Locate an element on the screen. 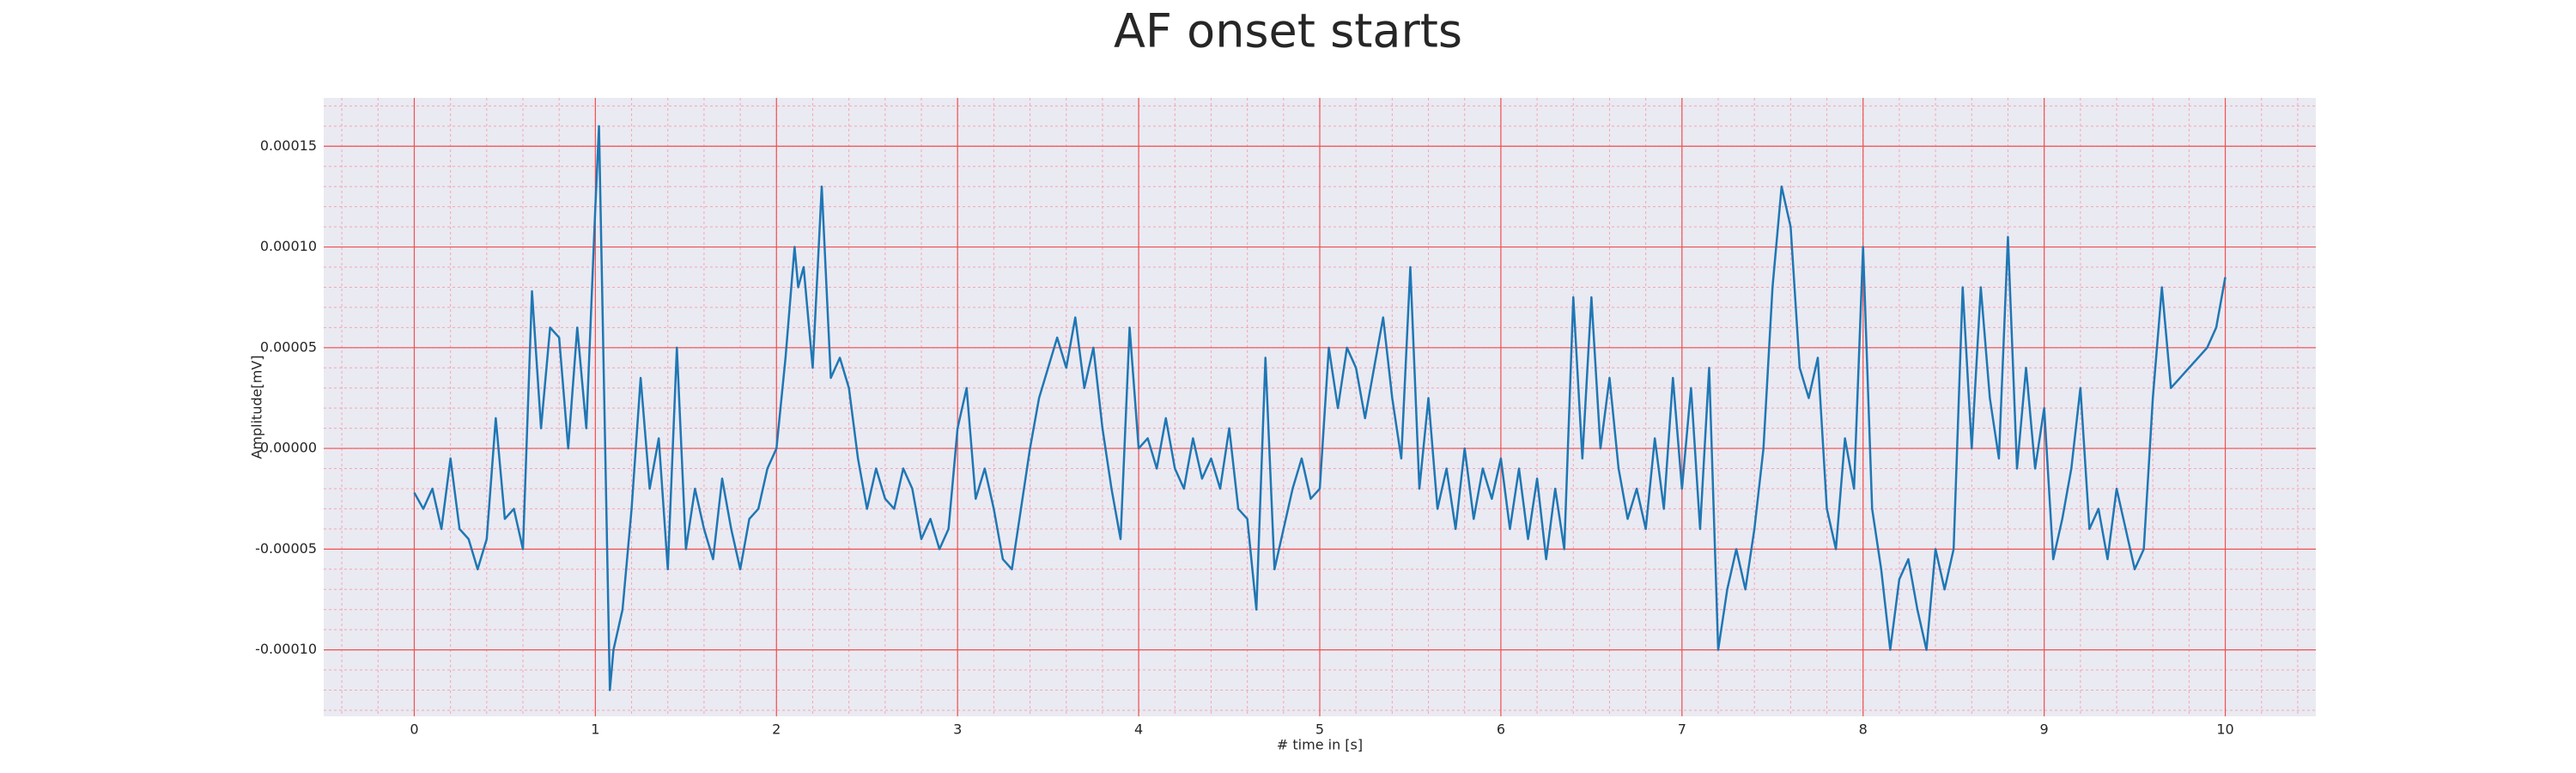  x-tick-label: 8 is located at coordinates (1864, 729).